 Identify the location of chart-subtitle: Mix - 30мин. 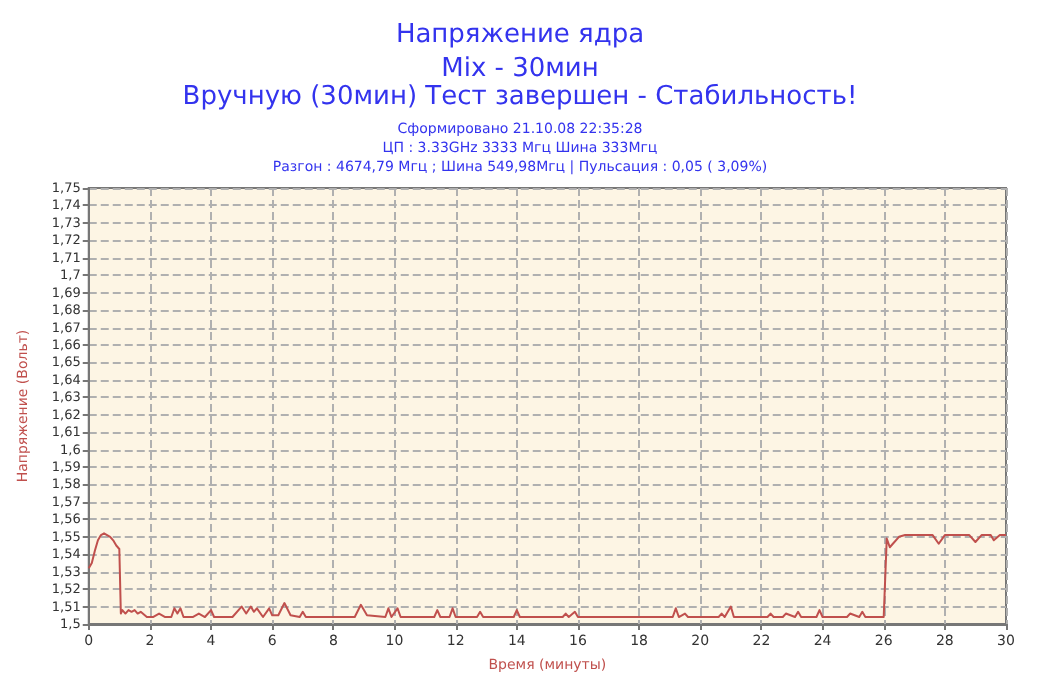
(520, 69).